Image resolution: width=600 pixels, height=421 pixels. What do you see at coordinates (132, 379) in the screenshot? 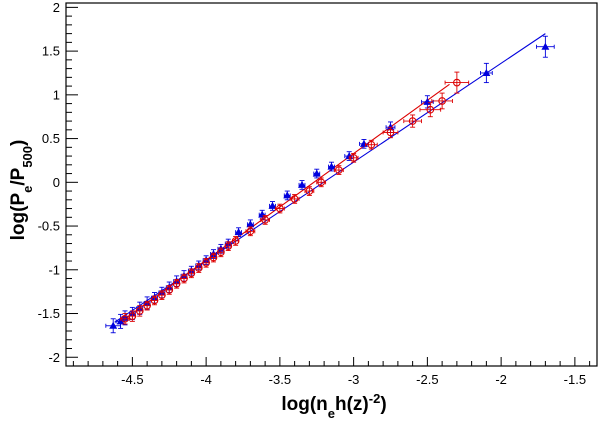
I see `x-tick-label: -4.5` at bounding box center [132, 379].